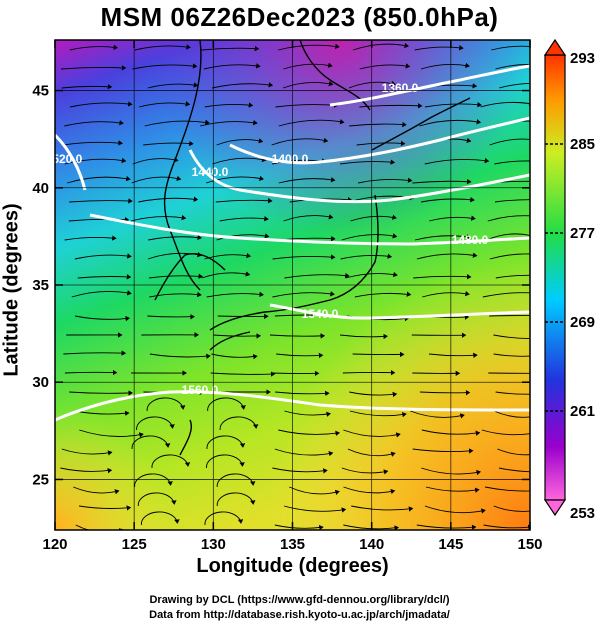 Image resolution: width=599 pixels, height=625 pixels. What do you see at coordinates (290, 159) in the screenshot?
I see `contour-label: 1400.0` at bounding box center [290, 159].